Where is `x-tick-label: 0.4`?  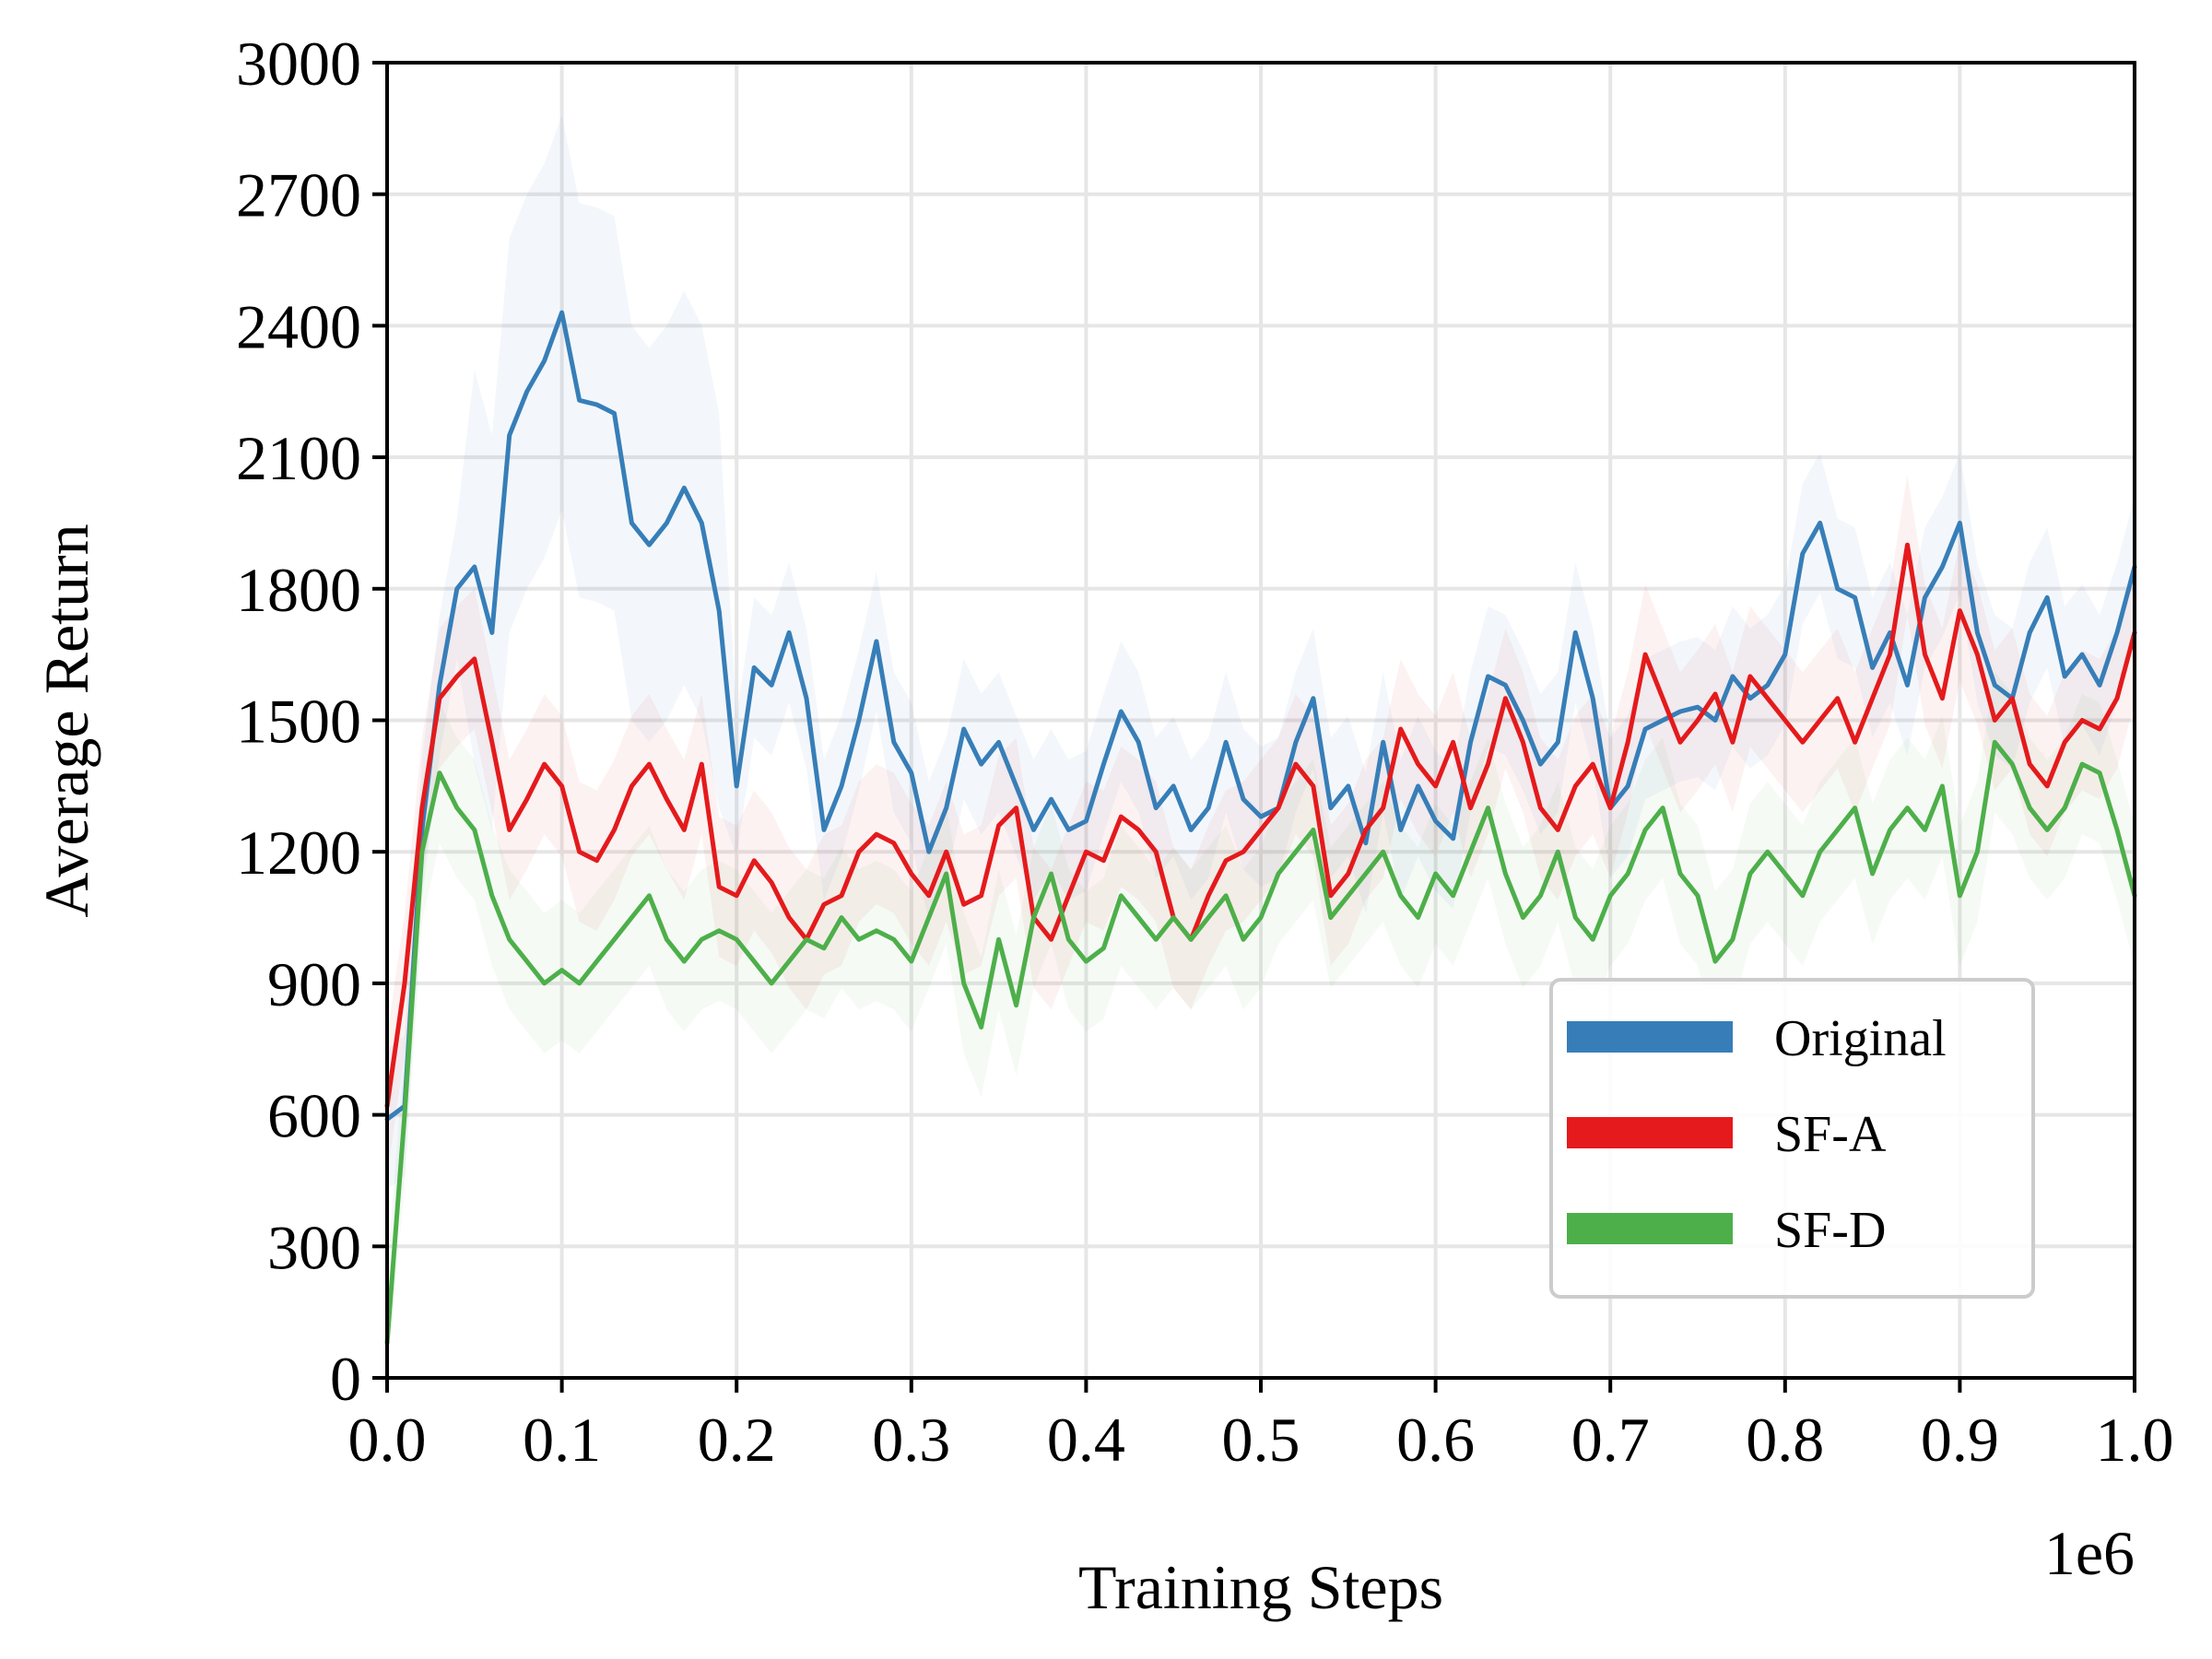 x-tick-label: 0.4 is located at coordinates (1086, 1440).